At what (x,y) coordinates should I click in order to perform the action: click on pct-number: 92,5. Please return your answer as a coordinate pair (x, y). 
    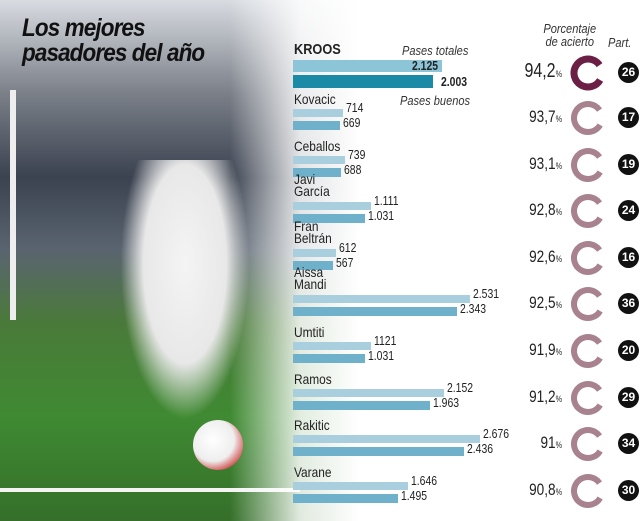
    Looking at the image, I should click on (542, 303).